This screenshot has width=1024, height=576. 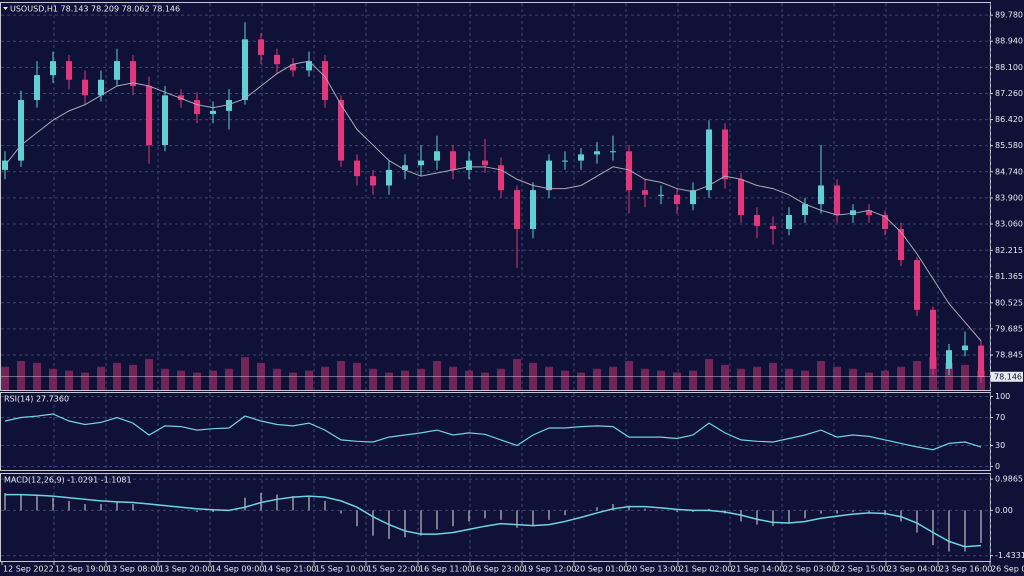 I want to click on y-tick-label: 100, so click(x=1002, y=396).